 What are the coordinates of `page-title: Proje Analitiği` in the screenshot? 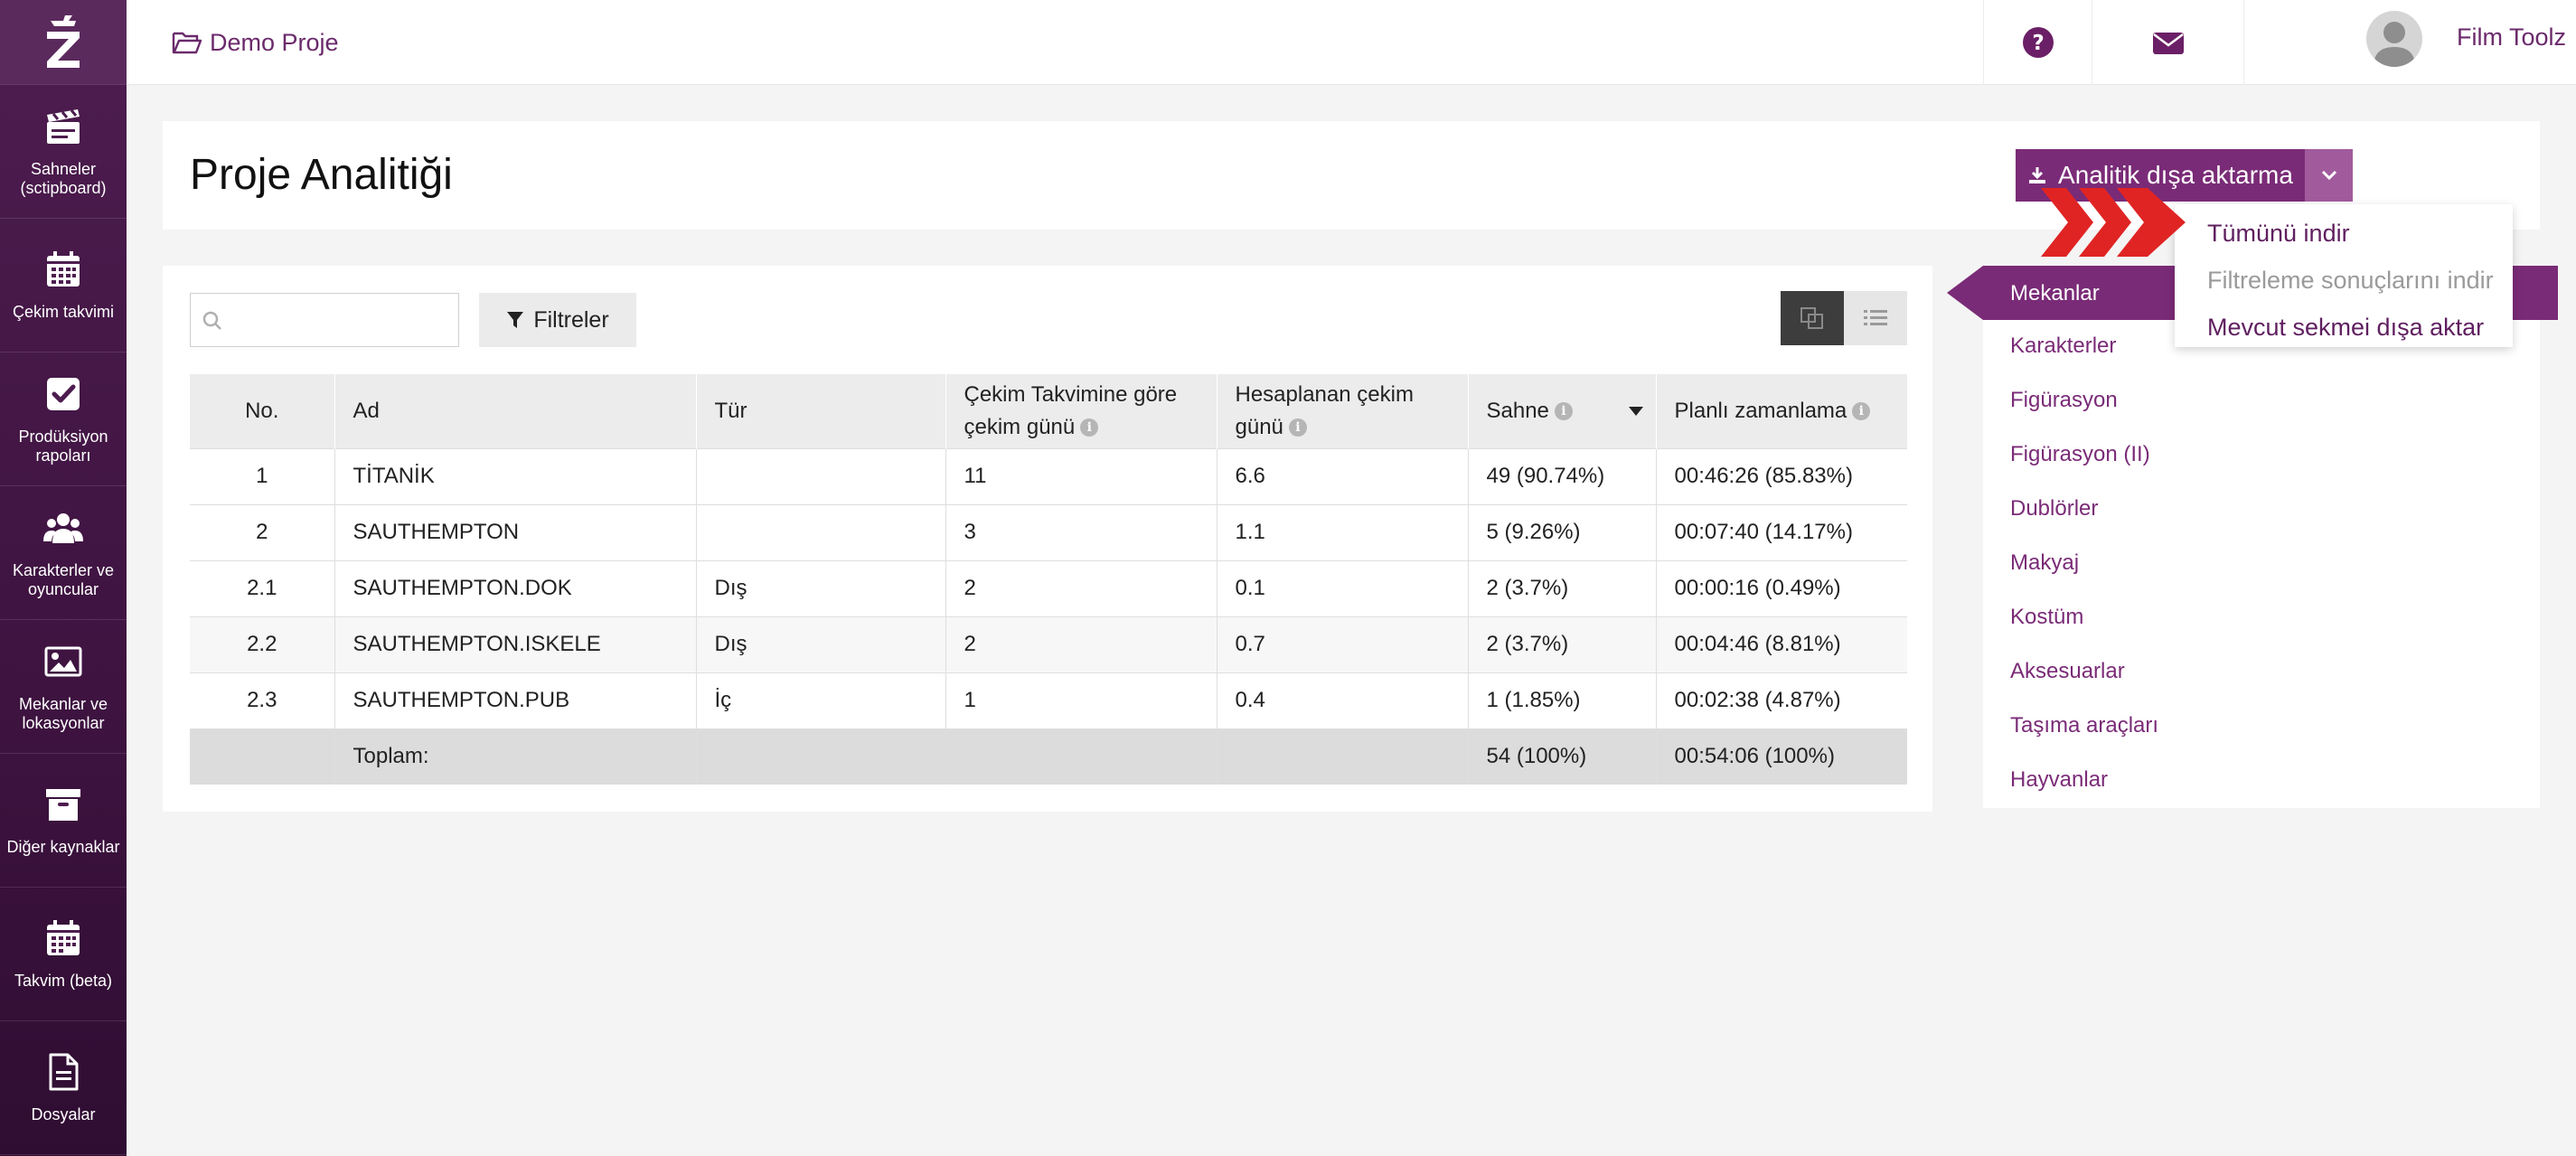 It's located at (322, 175).